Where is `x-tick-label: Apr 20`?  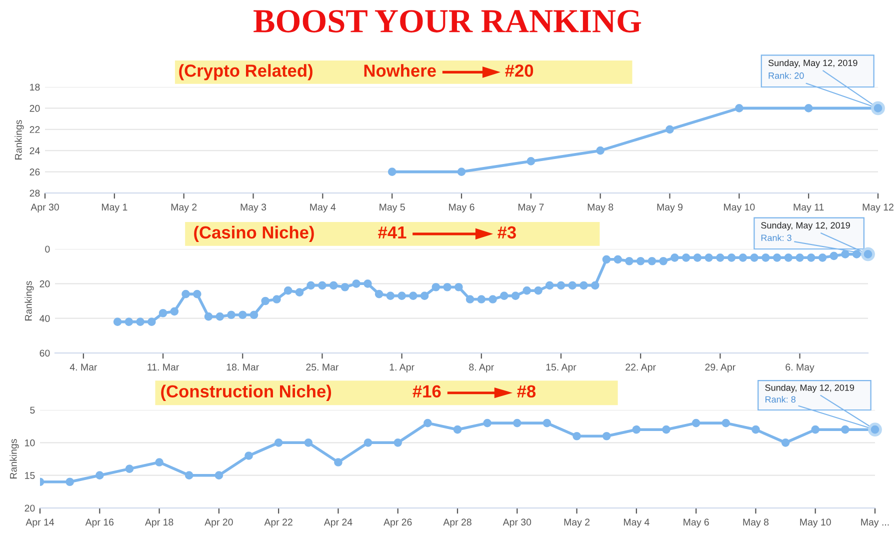
x-tick-label: Apr 20 is located at coordinates (218, 523).